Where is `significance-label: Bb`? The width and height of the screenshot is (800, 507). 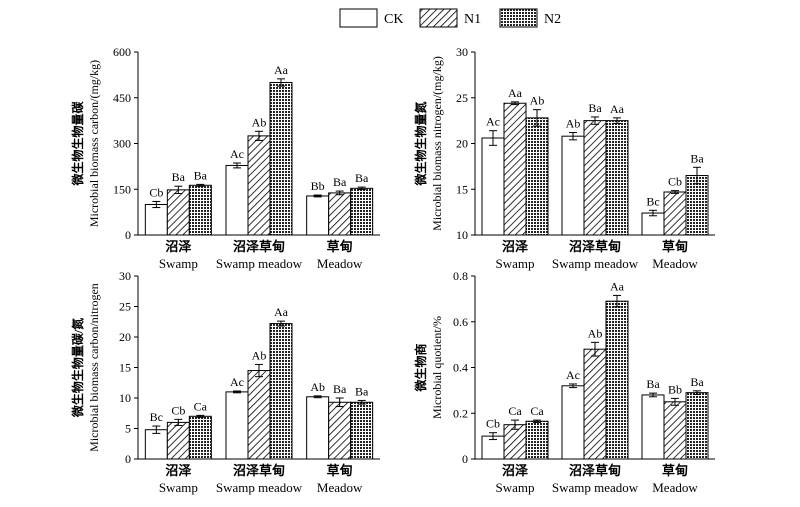
significance-label: Bb is located at coordinates (675, 389).